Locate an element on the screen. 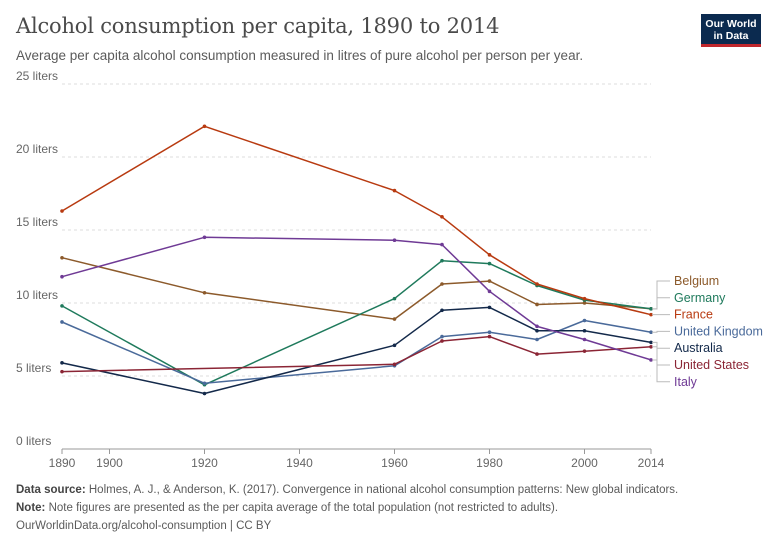 The width and height of the screenshot is (778, 548). y-tick-label: 15 liters is located at coordinates (37, 222).